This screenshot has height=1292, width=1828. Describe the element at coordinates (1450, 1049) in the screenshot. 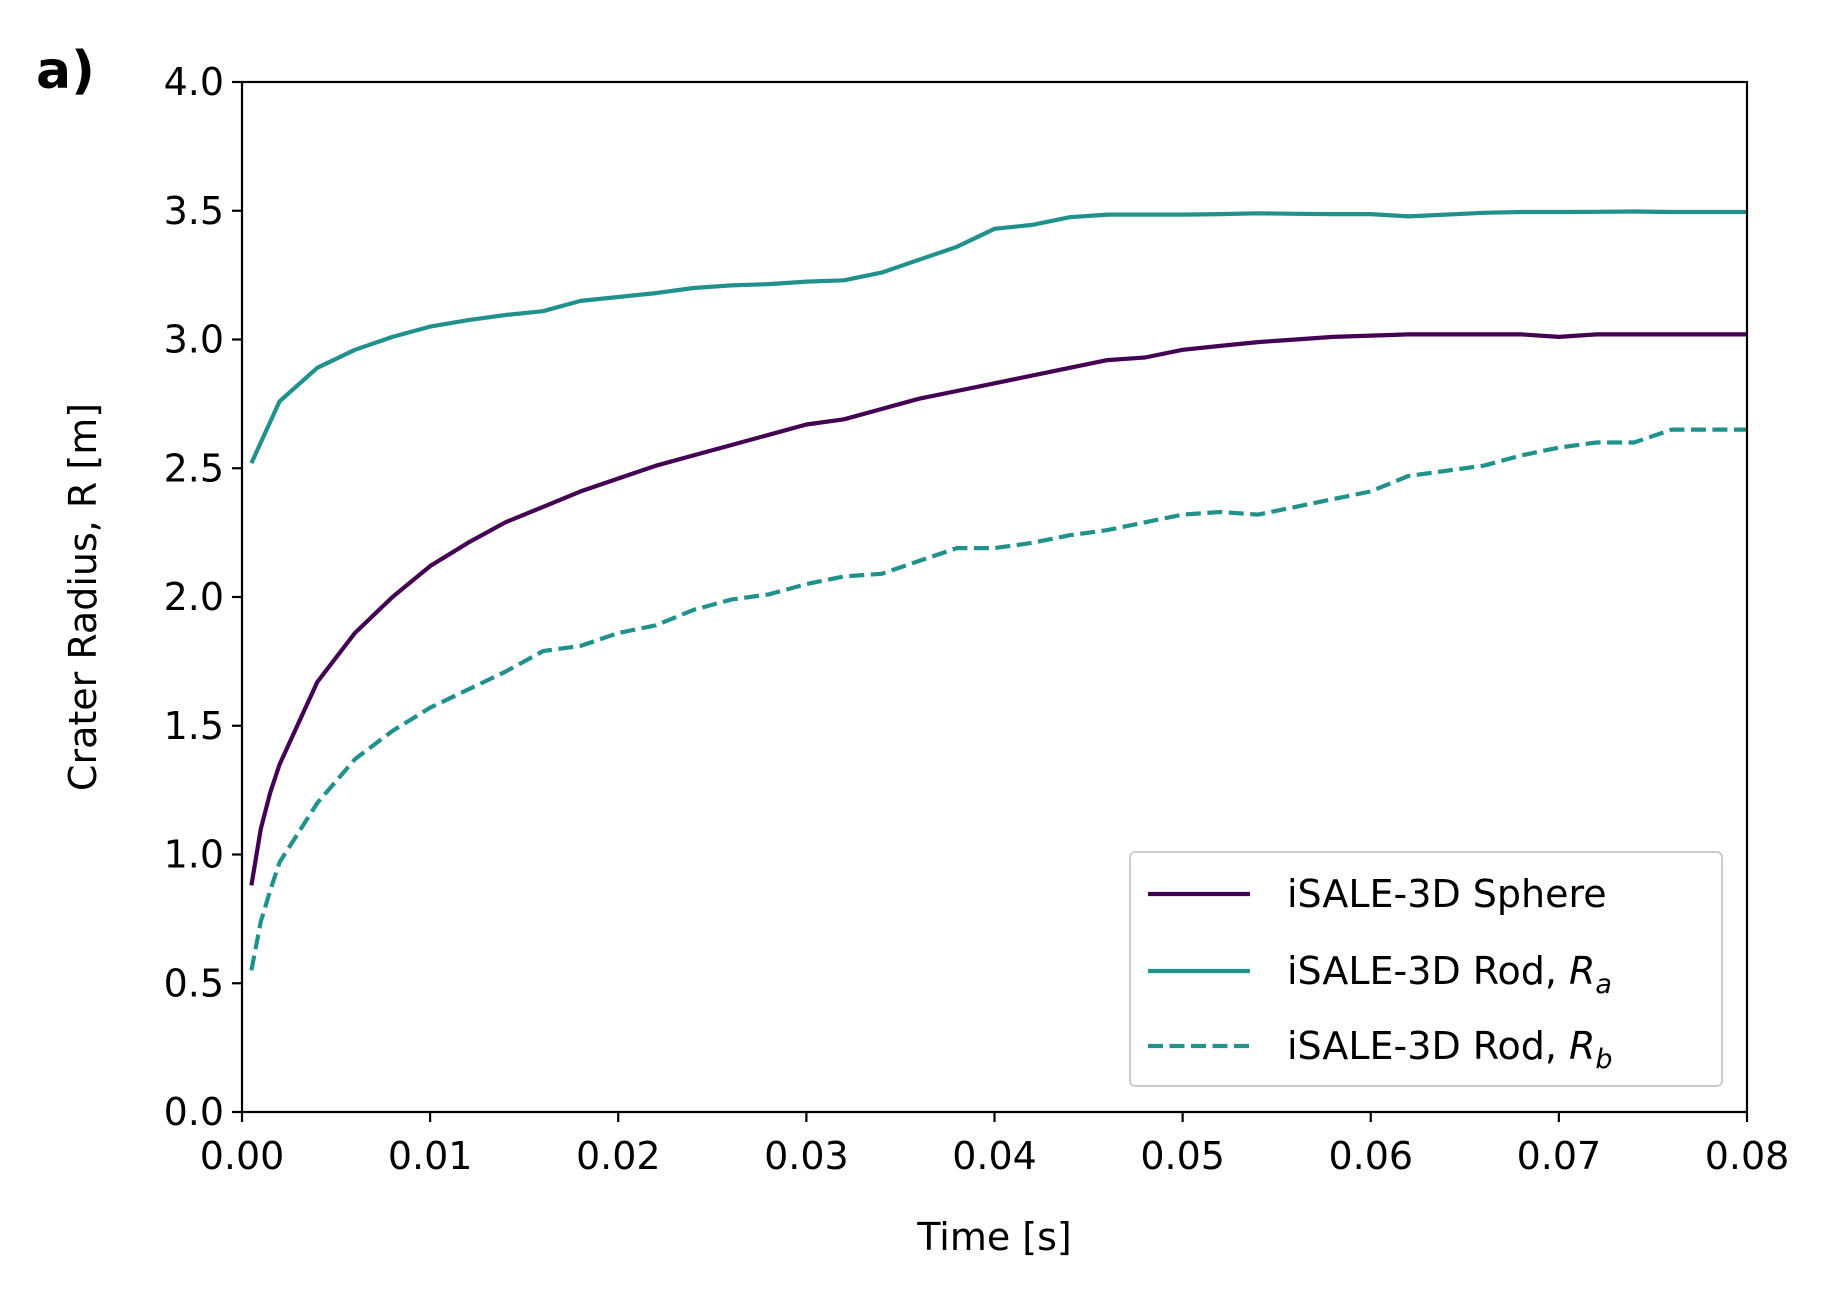

I see `legend-label-3: iSALE-3D Rod, Rb` at that location.